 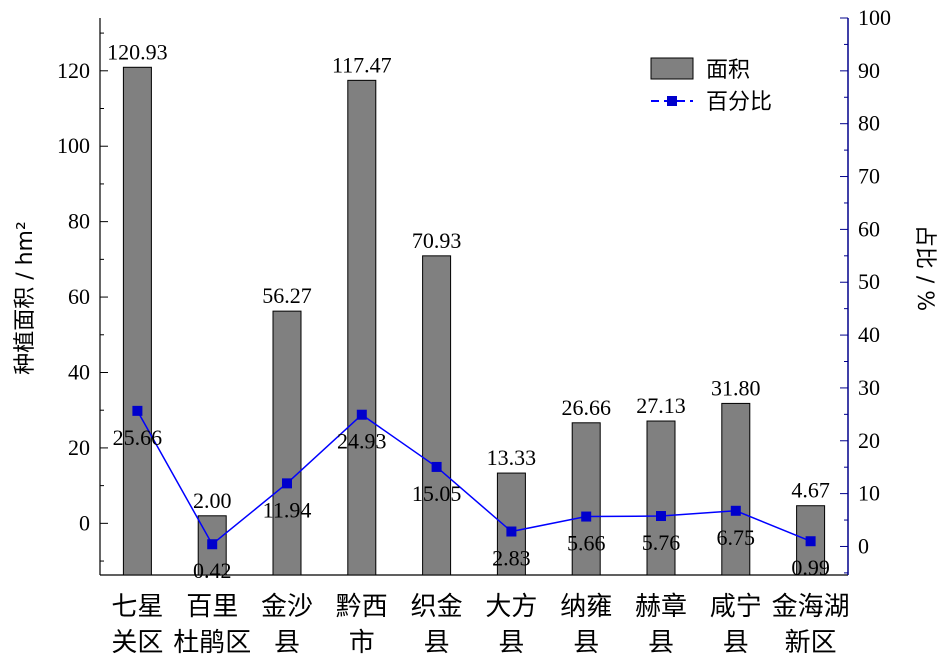 What do you see at coordinates (672, 101) in the screenshot?
I see `legend-line-marker` at bounding box center [672, 101].